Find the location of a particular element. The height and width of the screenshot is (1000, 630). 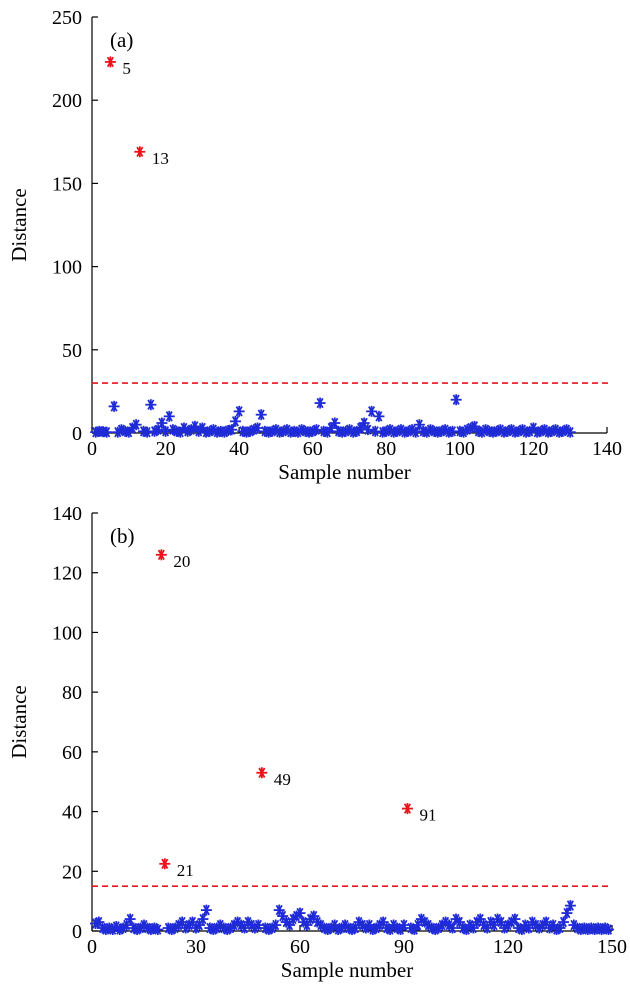

x-tick-label: 100 is located at coordinates (460, 449).